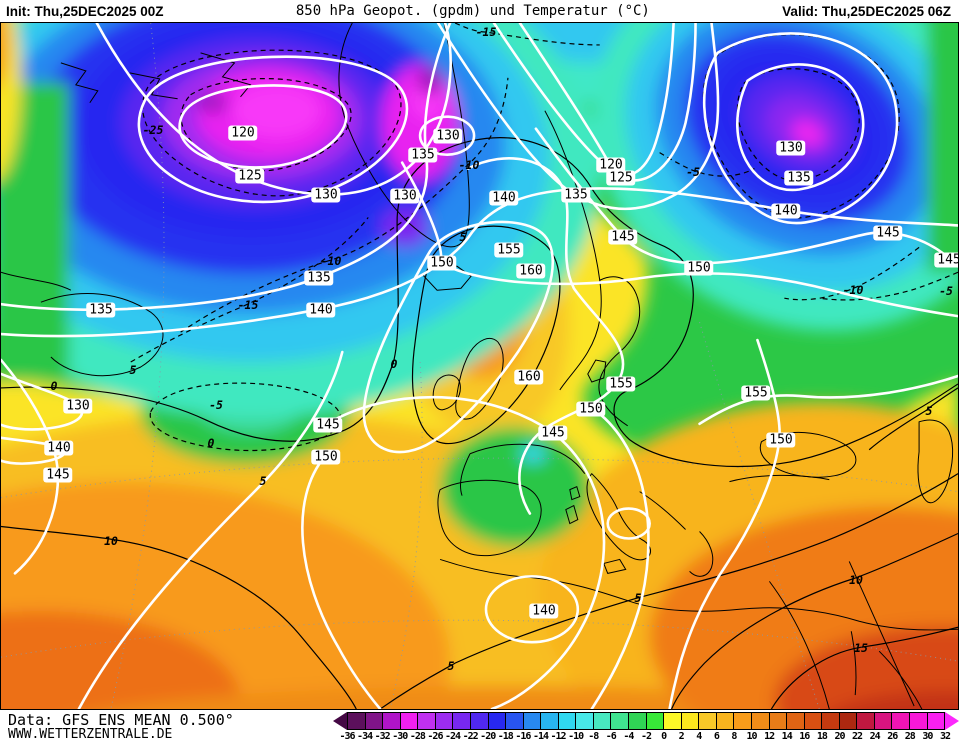 This screenshot has height=741, width=959. Describe the element at coordinates (121, 720) in the screenshot. I see `data-source-label: Data: GFS ENS MEAN 0.500°` at that location.